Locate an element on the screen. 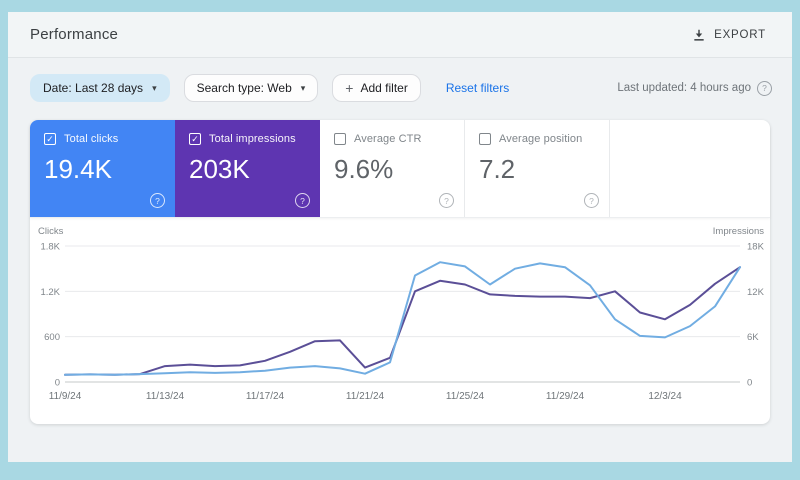  page-header: Performance EXPORT is located at coordinates (400, 35).